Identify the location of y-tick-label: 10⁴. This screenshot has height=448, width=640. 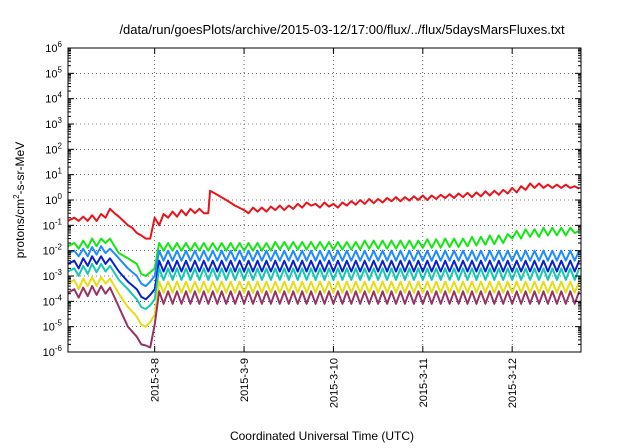
(53, 98).